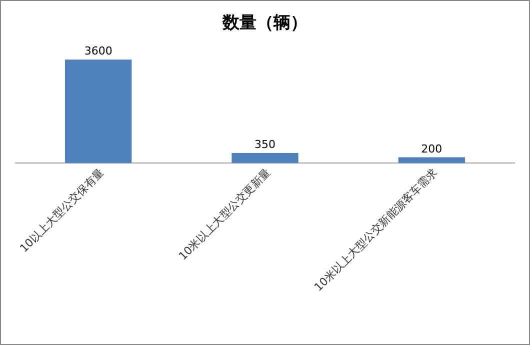 This screenshot has width=530, height=345. What do you see at coordinates (265, 144) in the screenshot?
I see `data-label: 350` at bounding box center [265, 144].